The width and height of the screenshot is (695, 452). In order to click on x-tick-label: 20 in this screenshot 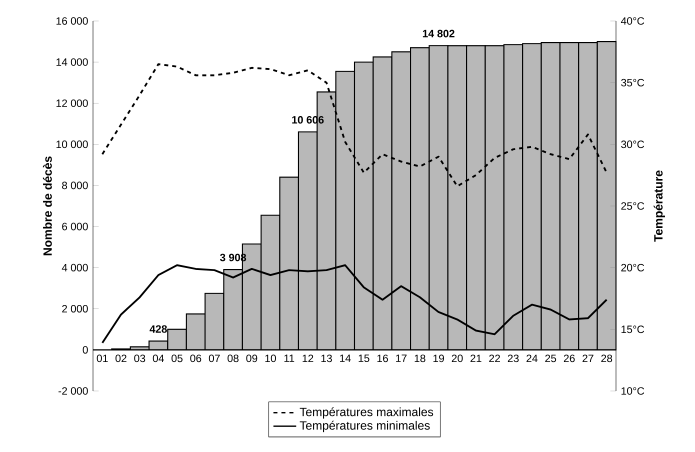, I will do `click(457, 358)`.